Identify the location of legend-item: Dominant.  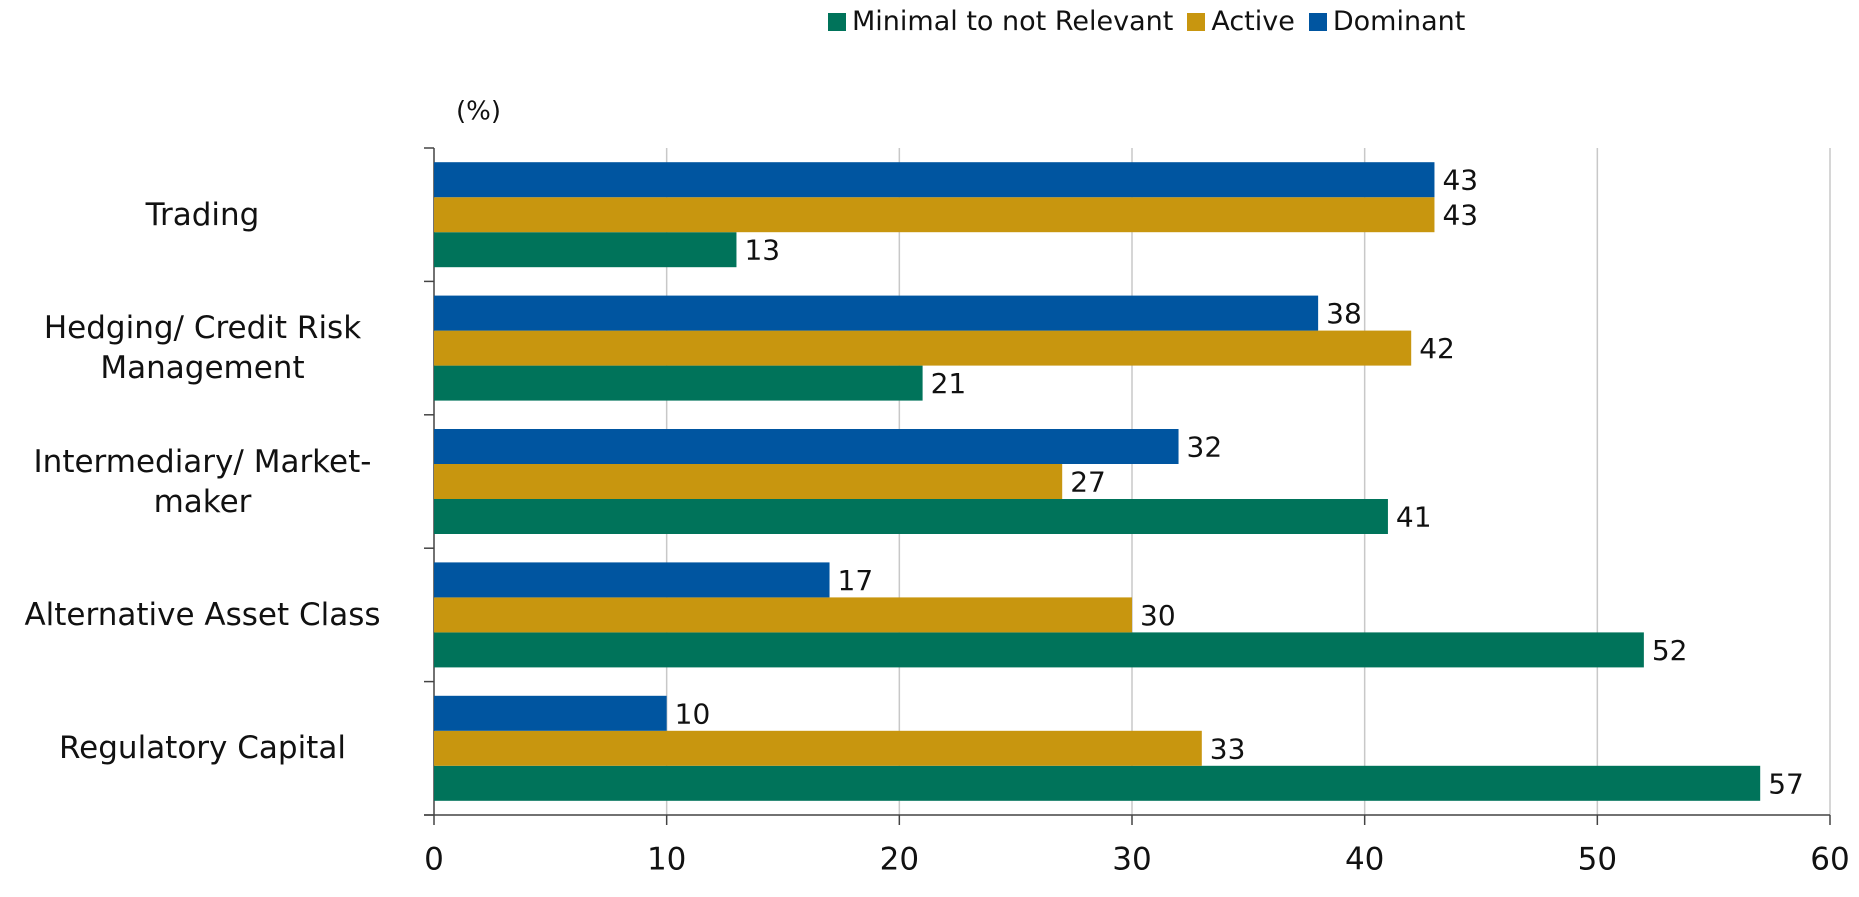
(1387, 21).